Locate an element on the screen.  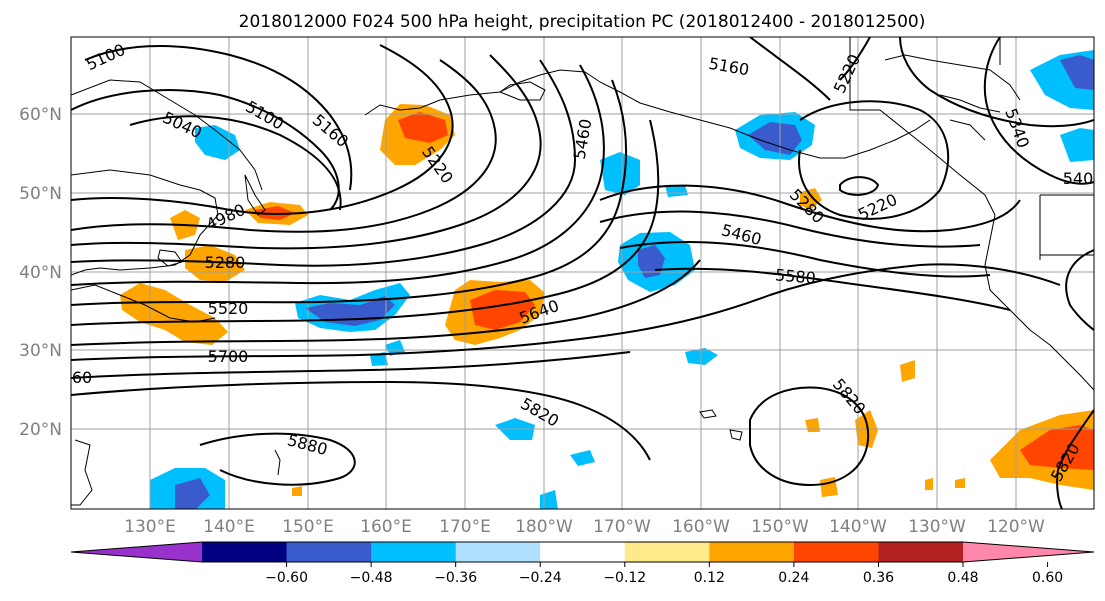
colorbar-tick-label: 0.24 is located at coordinates (793, 578).